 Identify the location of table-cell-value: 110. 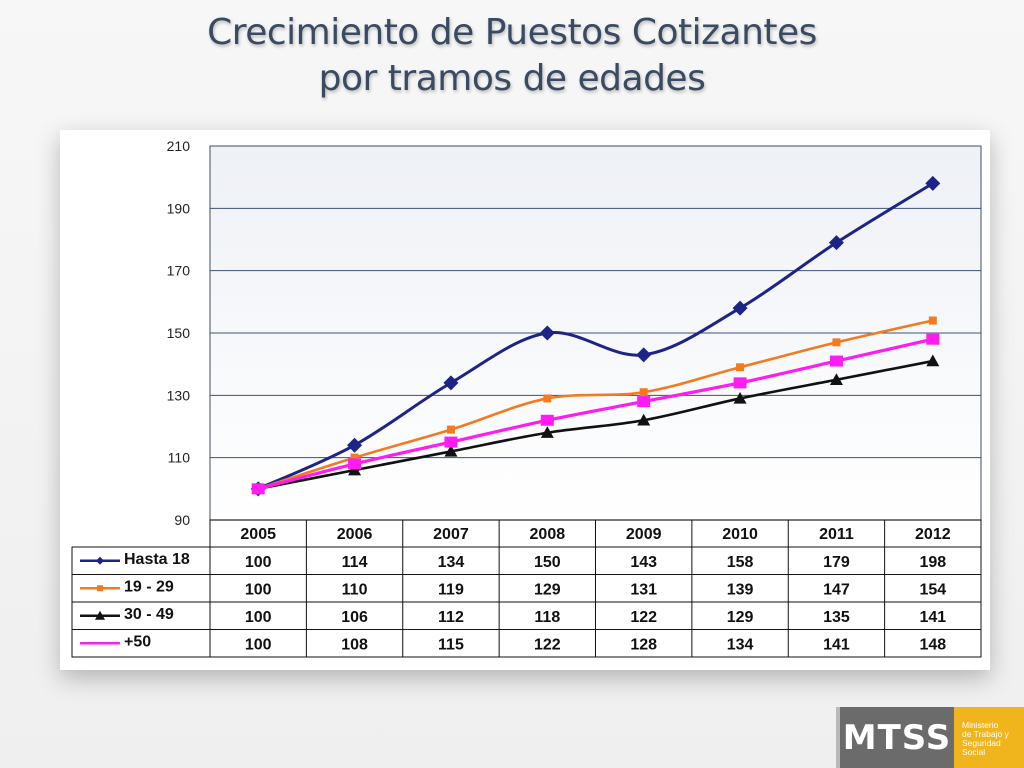
(355, 589).